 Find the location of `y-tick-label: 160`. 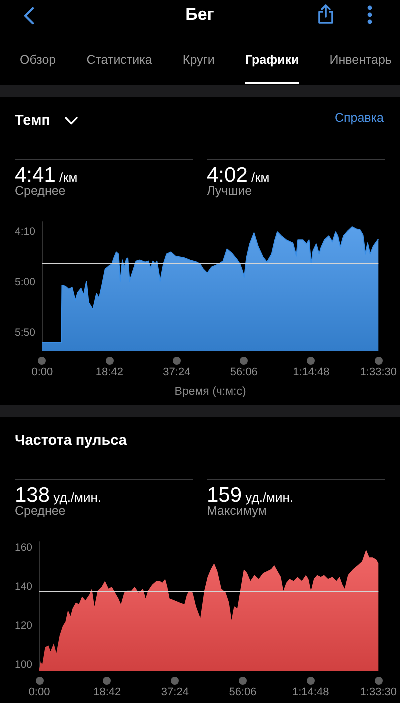

y-tick-label: 160 is located at coordinates (23, 548).